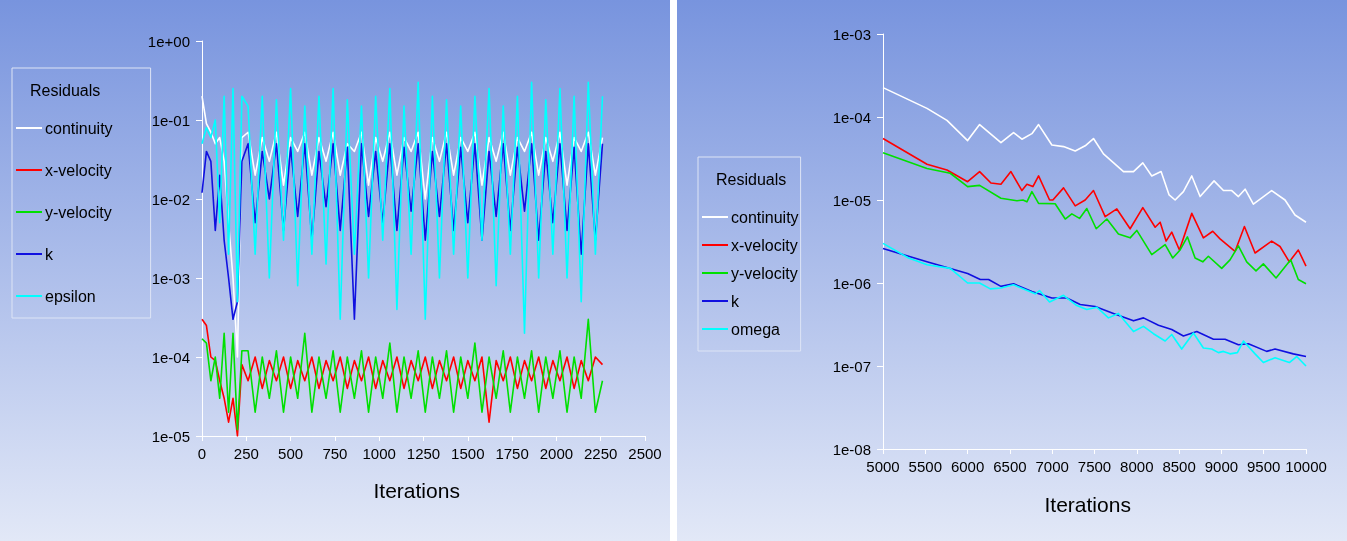 The image size is (1347, 541). Describe the element at coordinates (423, 453) in the screenshot. I see `x-tick-label: 1250` at that location.